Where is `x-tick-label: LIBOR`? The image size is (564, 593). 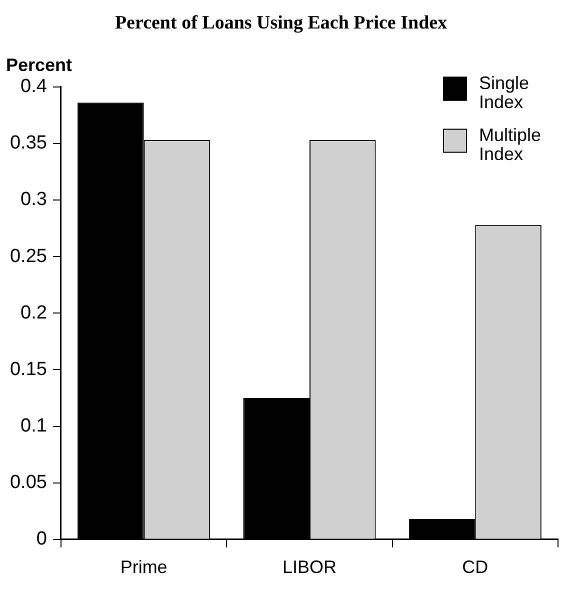
x-tick-label: LIBOR is located at coordinates (309, 567).